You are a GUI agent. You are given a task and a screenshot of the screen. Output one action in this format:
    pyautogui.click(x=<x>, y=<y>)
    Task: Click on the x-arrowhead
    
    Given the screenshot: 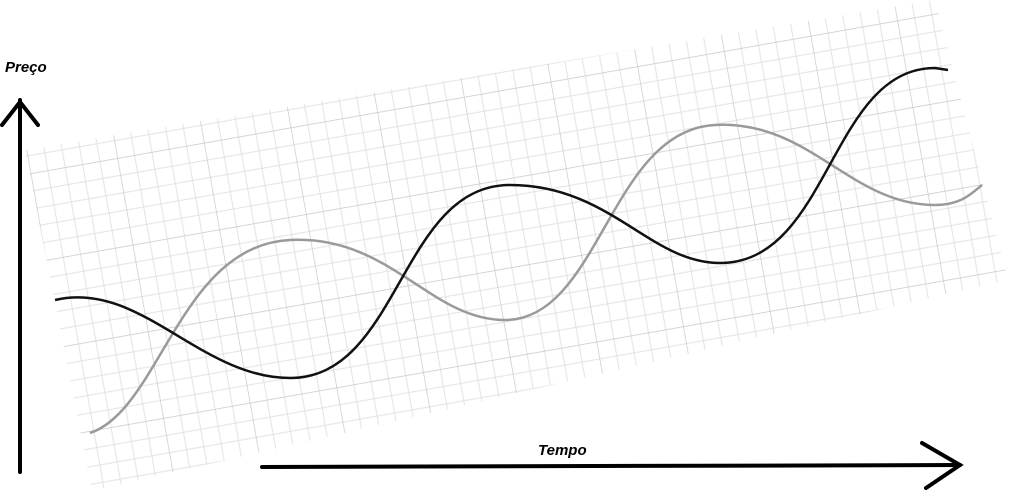 What is the action you would take?
    pyautogui.click(x=942, y=465)
    